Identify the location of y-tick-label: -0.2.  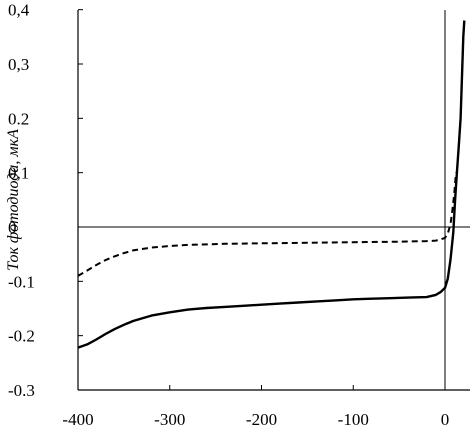
(21, 336).